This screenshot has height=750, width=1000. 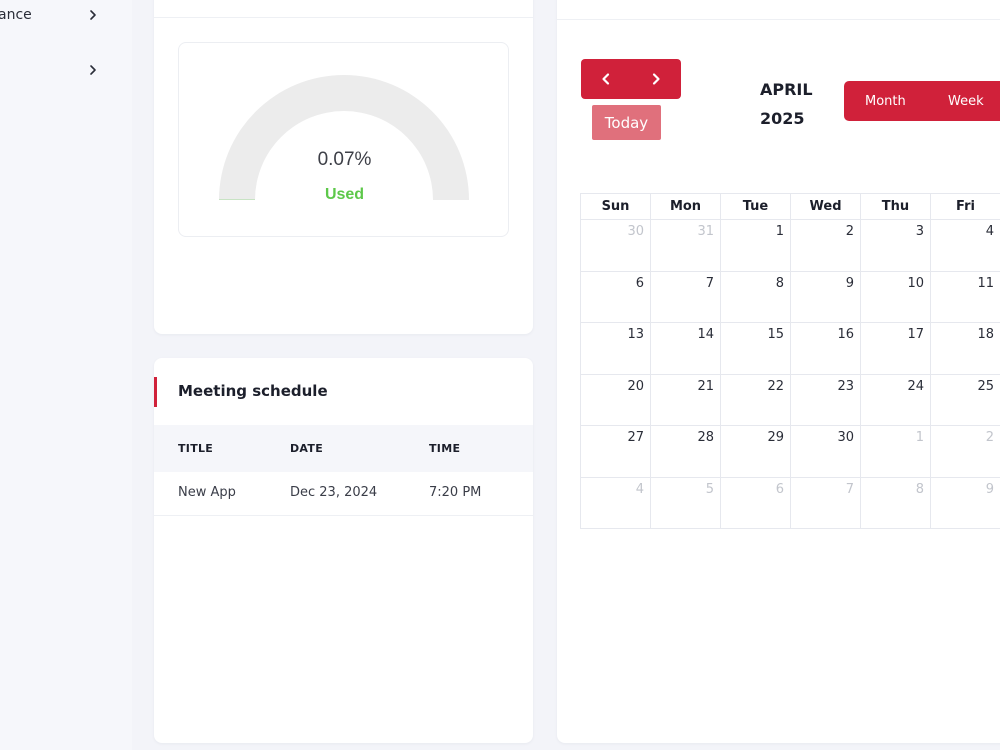 What do you see at coordinates (782, 118) in the screenshot?
I see `calendar-year: 2025` at bounding box center [782, 118].